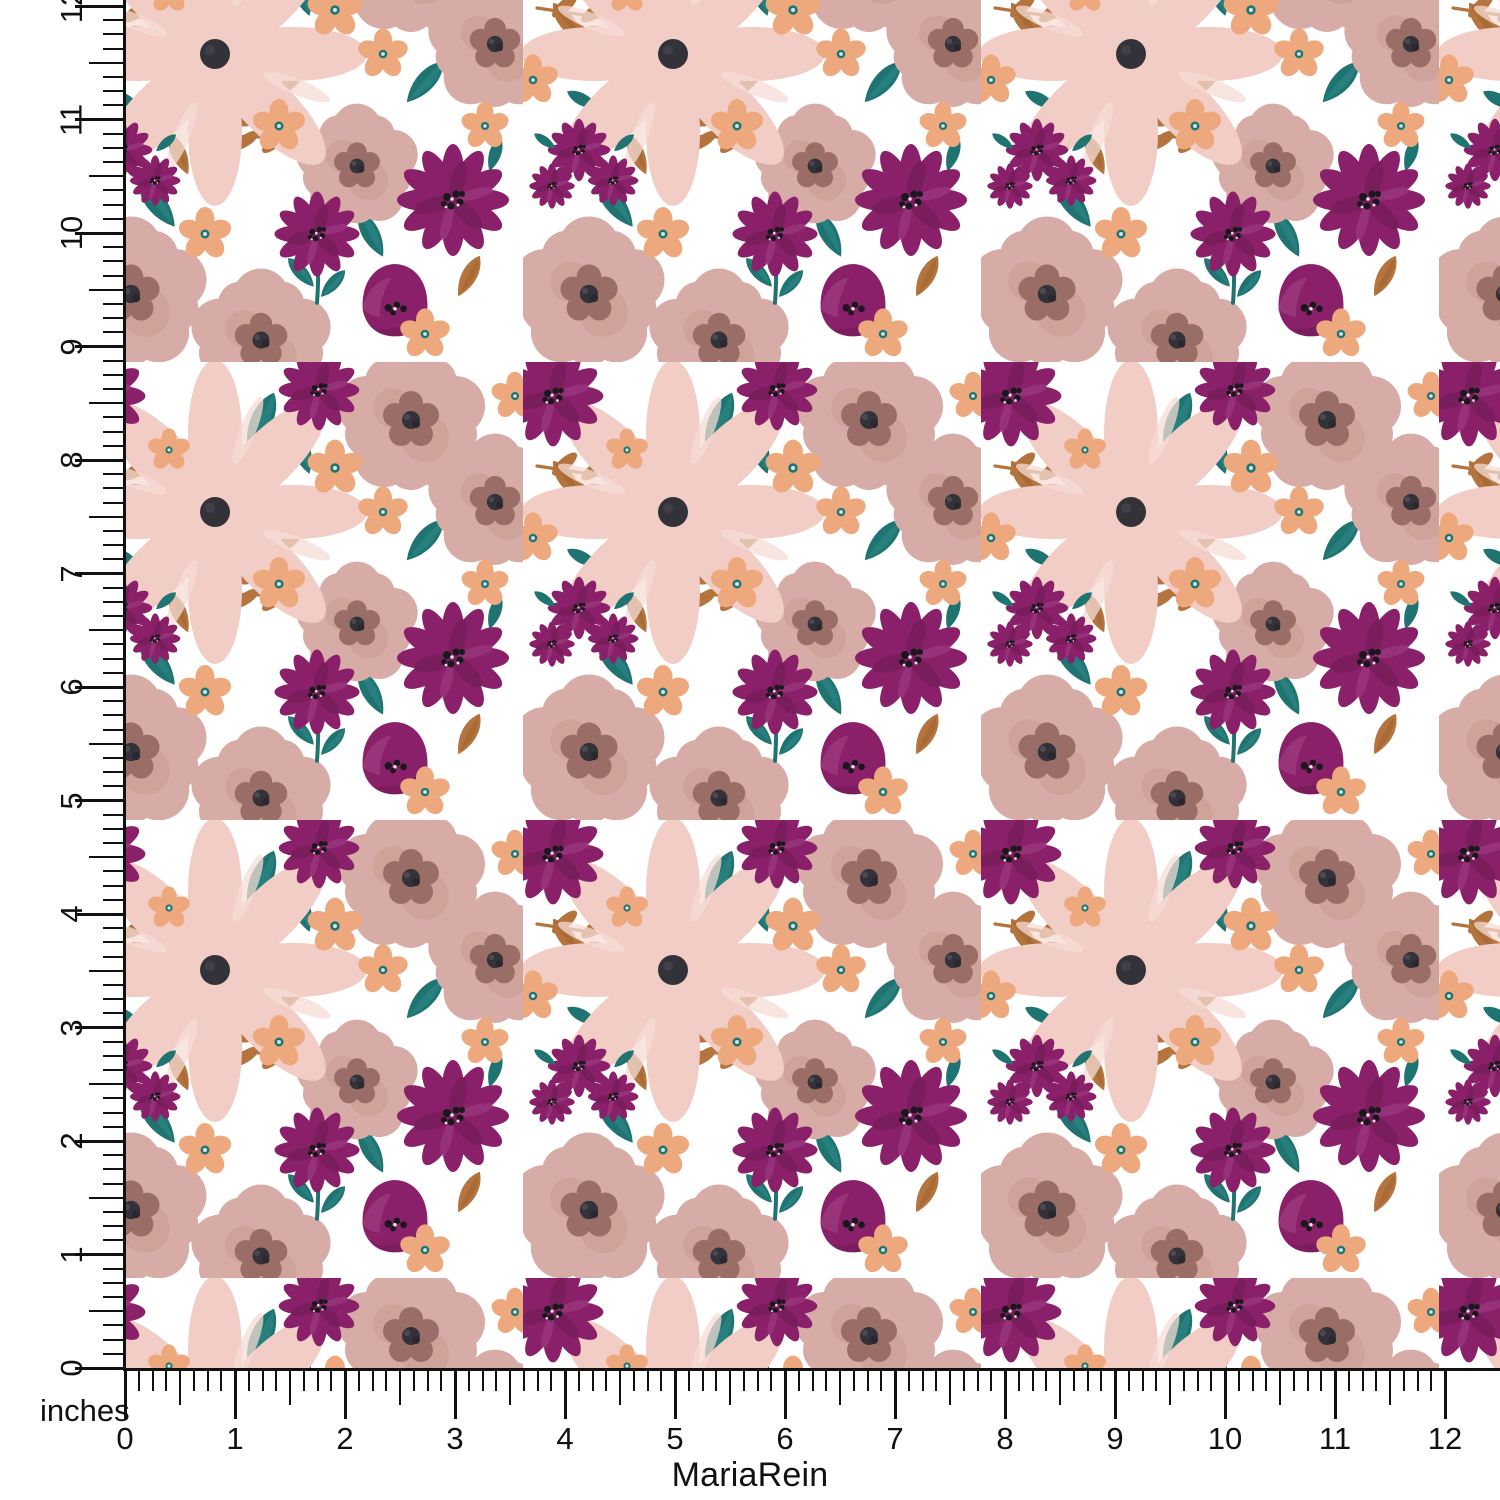  Describe the element at coordinates (71, 12) in the screenshot. I see `v-ruler-label: 12` at that location.